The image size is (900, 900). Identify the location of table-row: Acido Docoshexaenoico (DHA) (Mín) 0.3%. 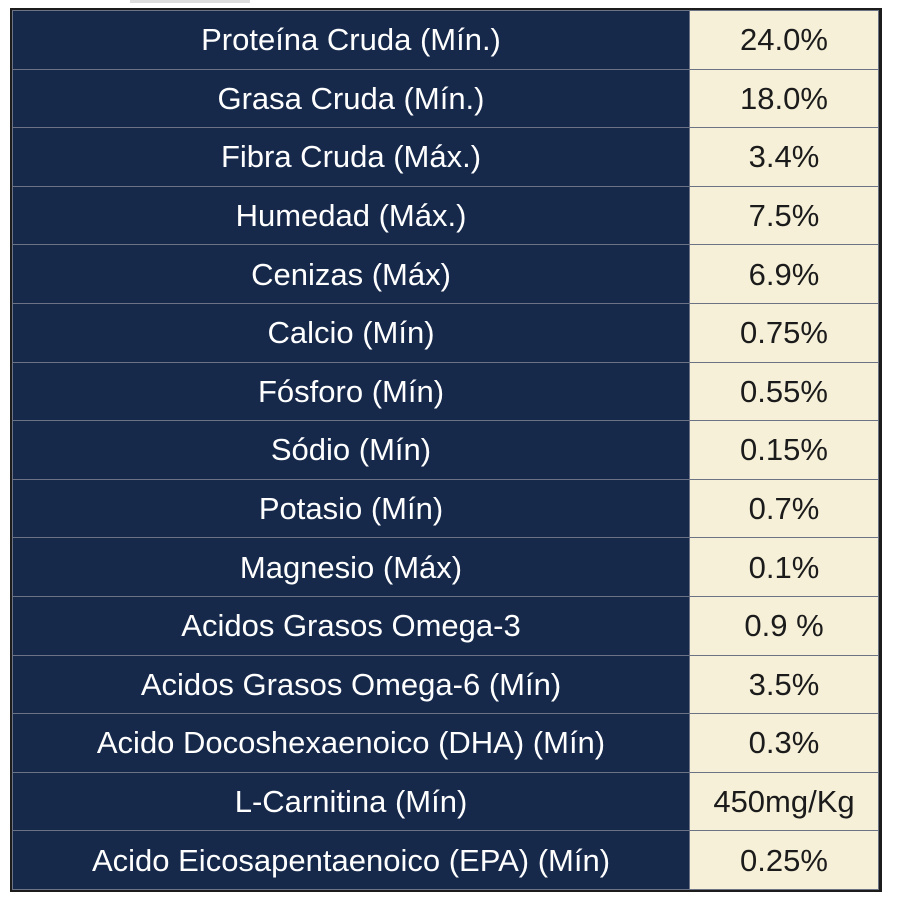
(445, 743).